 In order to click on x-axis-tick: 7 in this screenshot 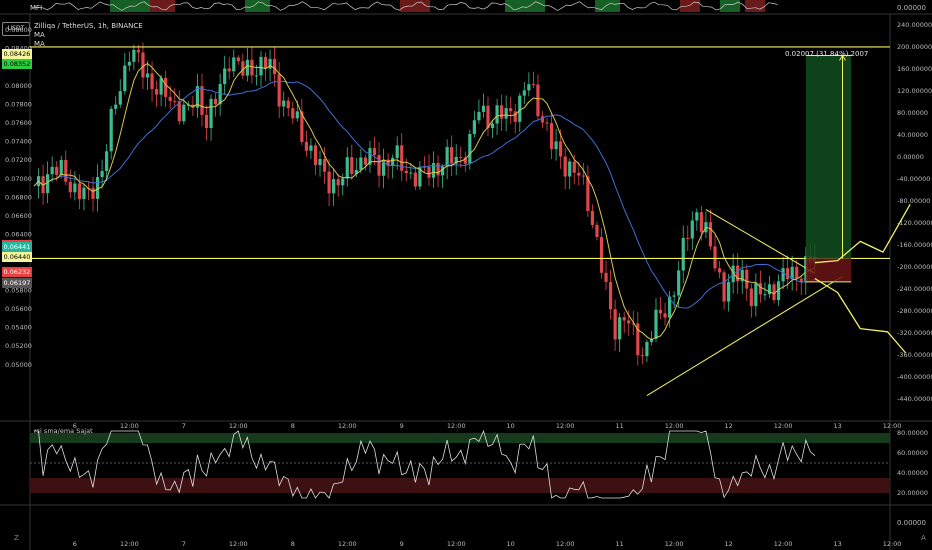, I will do `click(184, 426)`.